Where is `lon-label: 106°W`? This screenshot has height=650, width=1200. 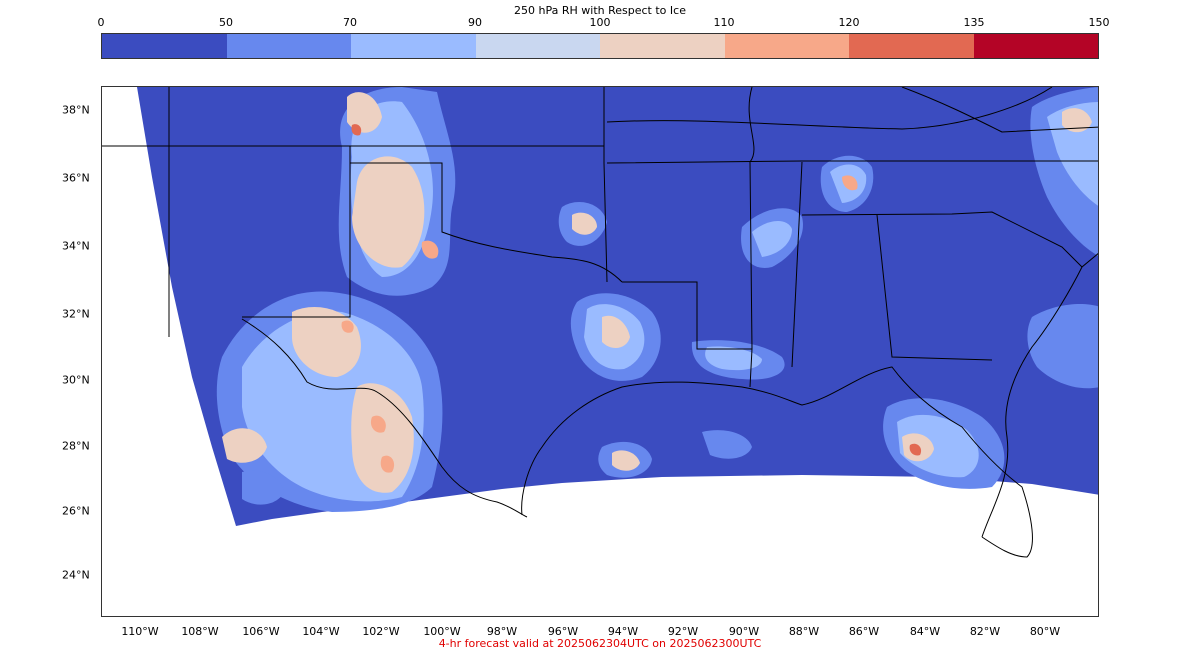 lon-label: 106°W is located at coordinates (261, 631).